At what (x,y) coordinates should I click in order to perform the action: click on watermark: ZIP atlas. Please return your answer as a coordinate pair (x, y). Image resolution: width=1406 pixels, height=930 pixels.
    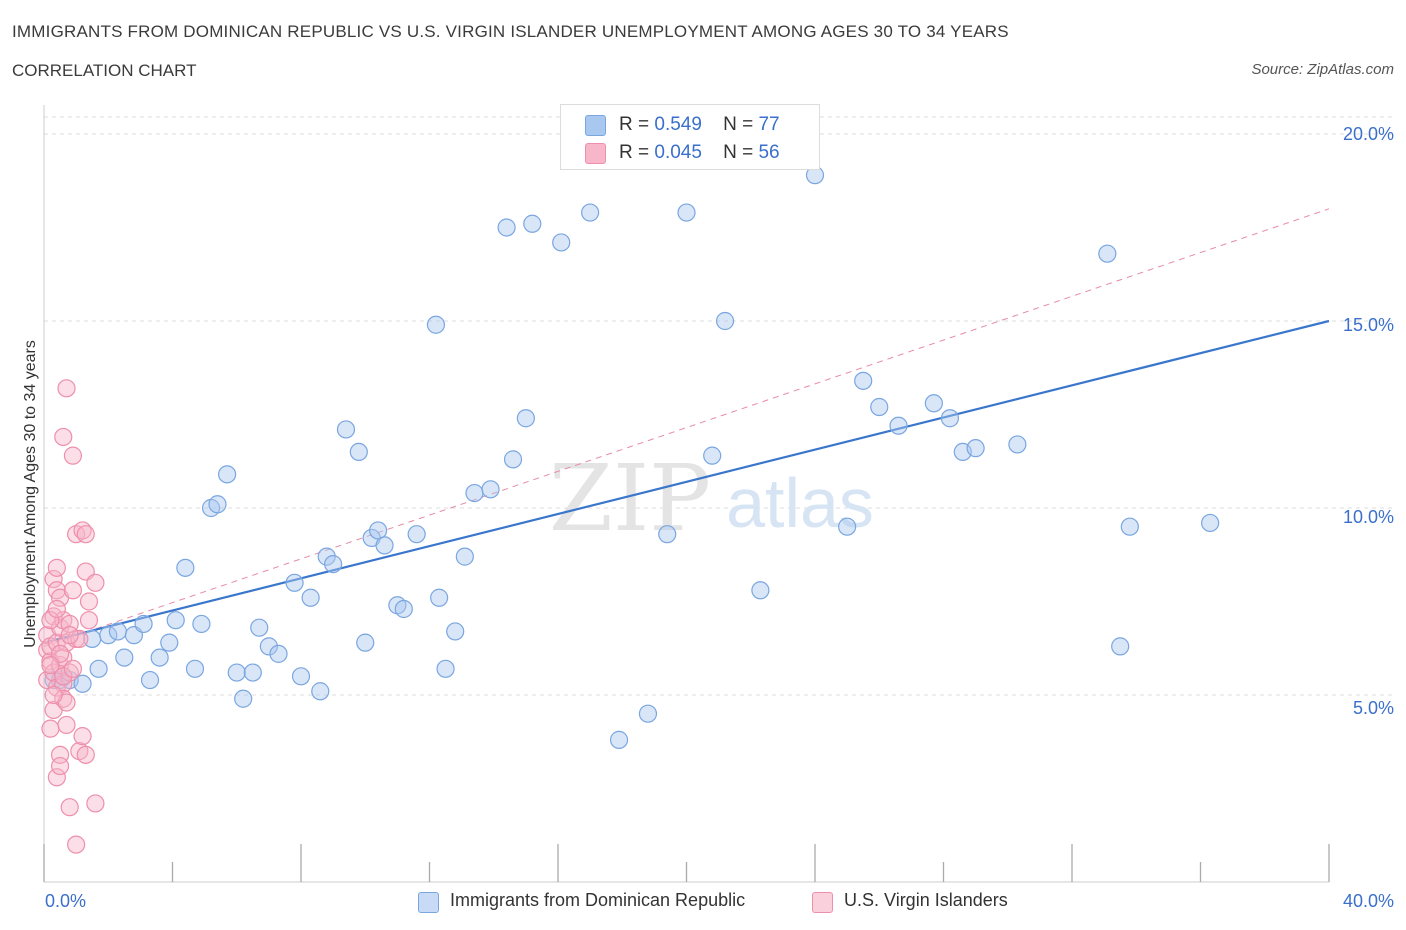
    Looking at the image, I should click on (711, 498).